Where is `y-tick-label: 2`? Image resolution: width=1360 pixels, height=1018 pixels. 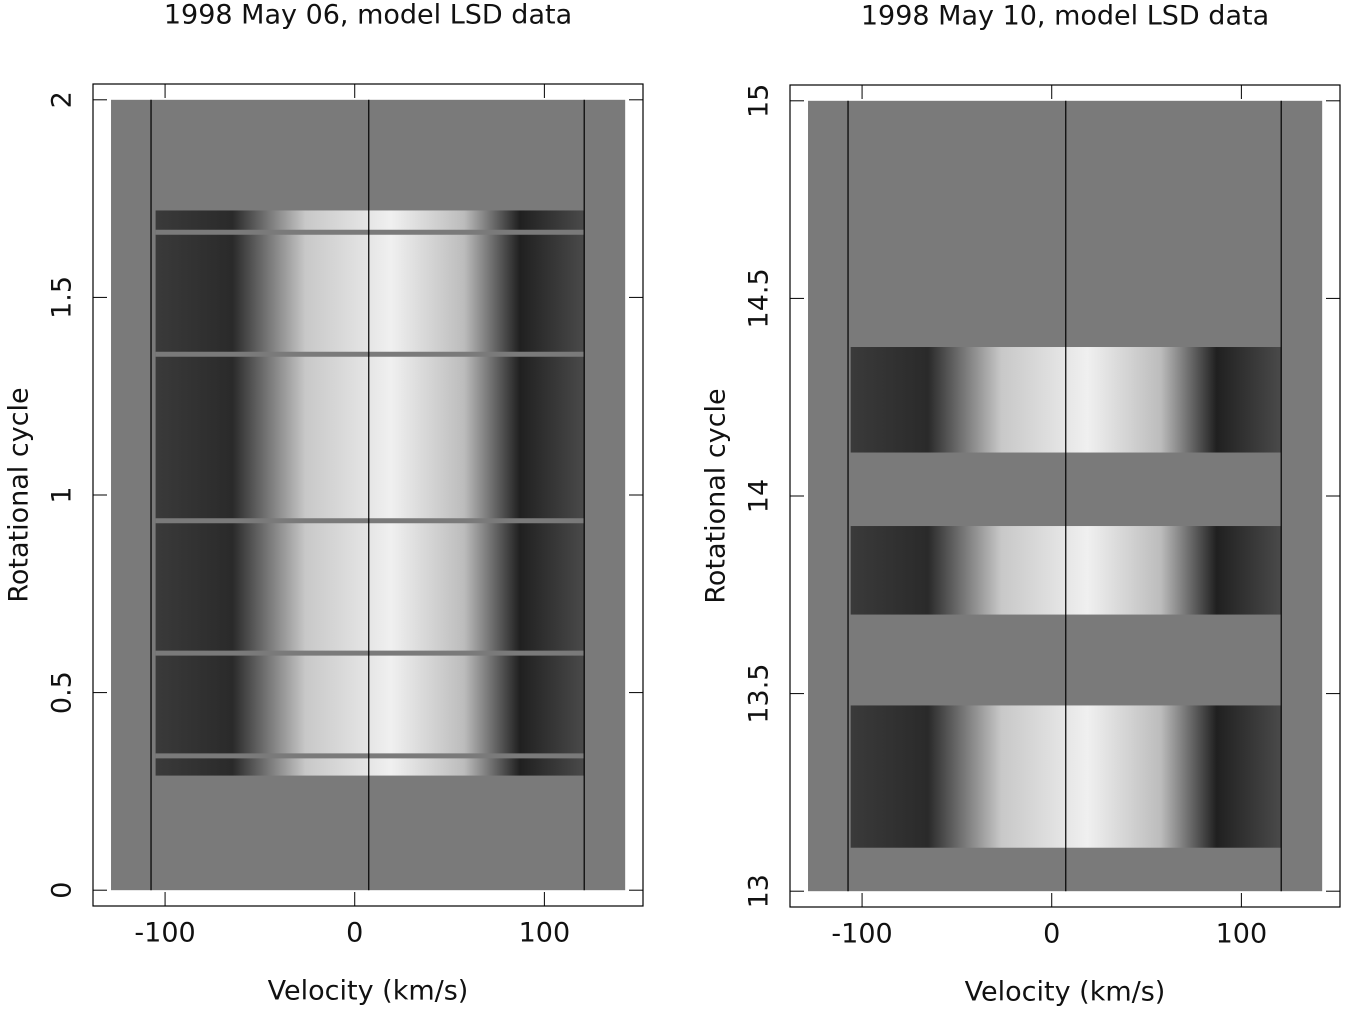
y-tick-label: 2 is located at coordinates (62, 99).